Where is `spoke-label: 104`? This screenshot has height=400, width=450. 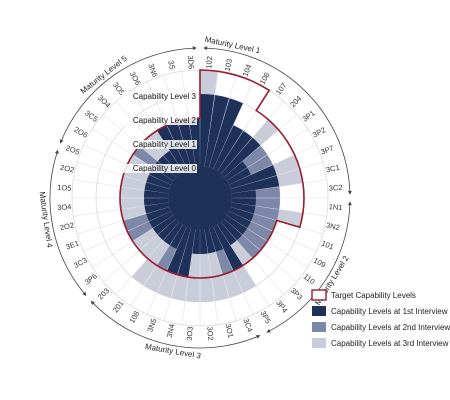
spoke-label: 104 is located at coordinates (247, 70).